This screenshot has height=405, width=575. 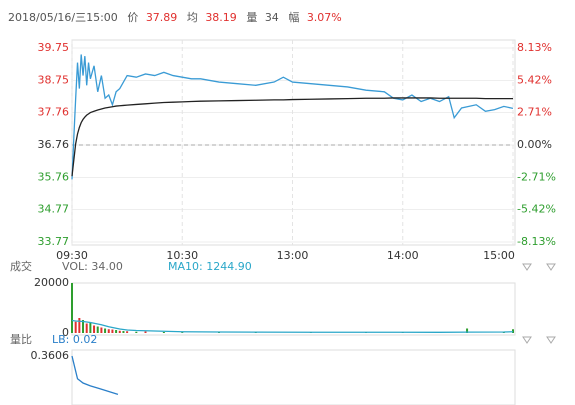 What do you see at coordinates (54, 209) in the screenshot?
I see `y-tick-label: 34.77` at bounding box center [54, 209].